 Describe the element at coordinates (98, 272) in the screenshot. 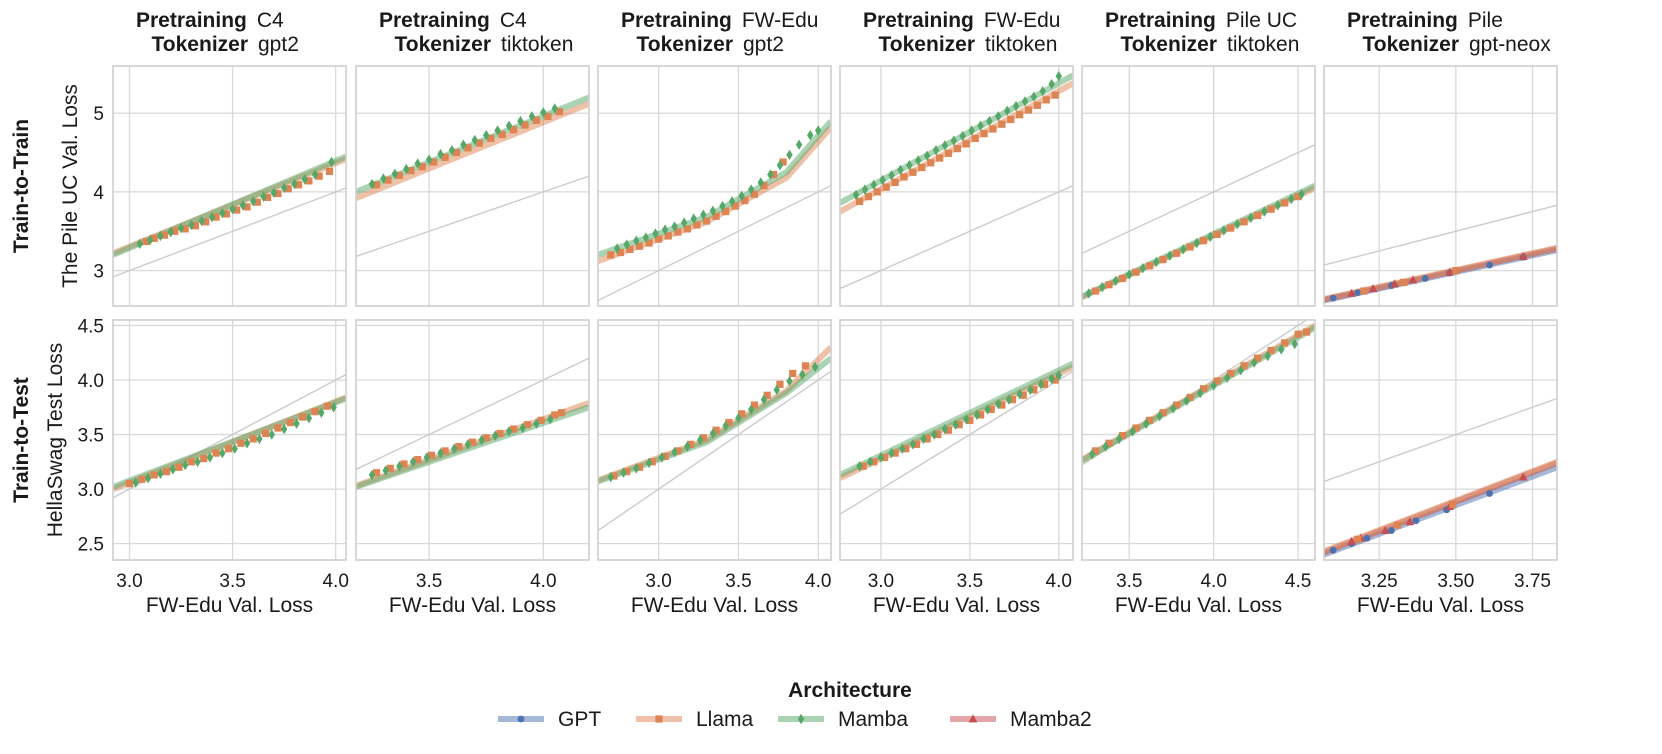

I see `y-tick-label: 3` at that location.